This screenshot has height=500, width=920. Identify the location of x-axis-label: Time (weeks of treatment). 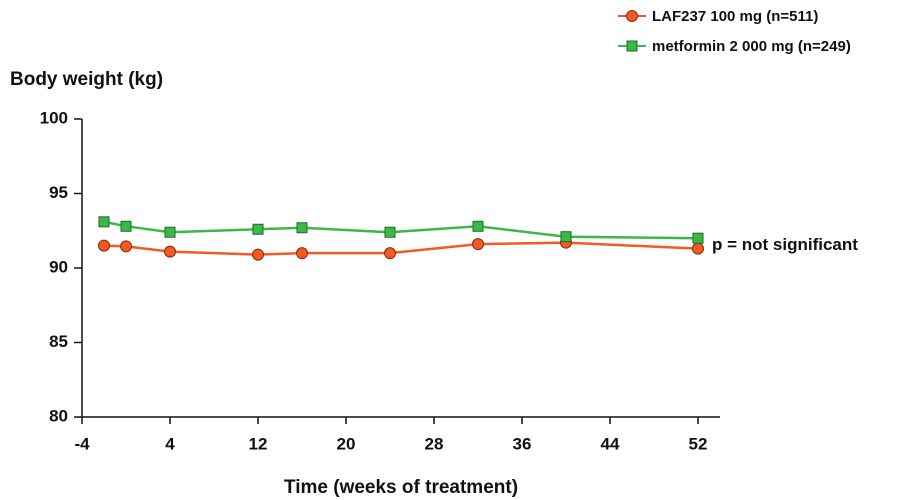
(401, 487).